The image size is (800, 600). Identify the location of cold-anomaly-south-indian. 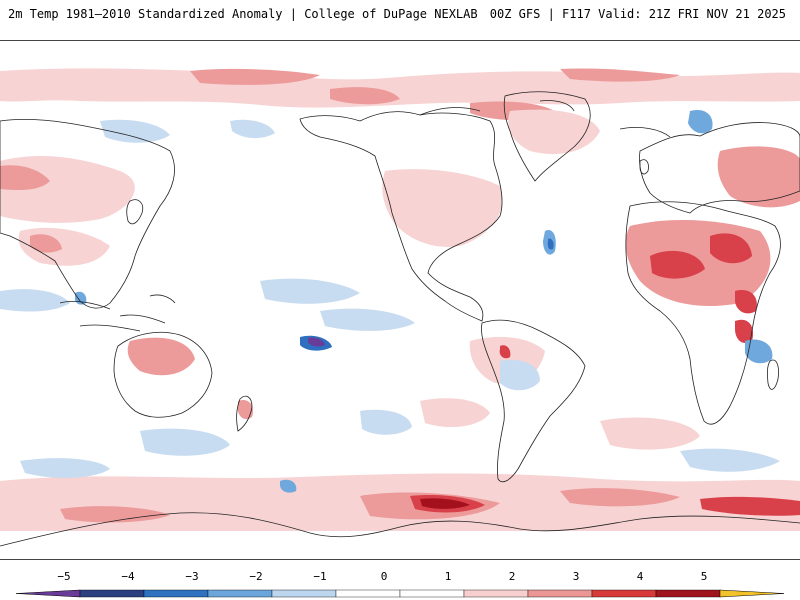
(185, 442).